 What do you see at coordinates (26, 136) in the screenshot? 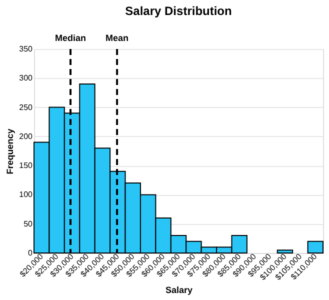
I see `y-tick-label: 200` at bounding box center [26, 136].